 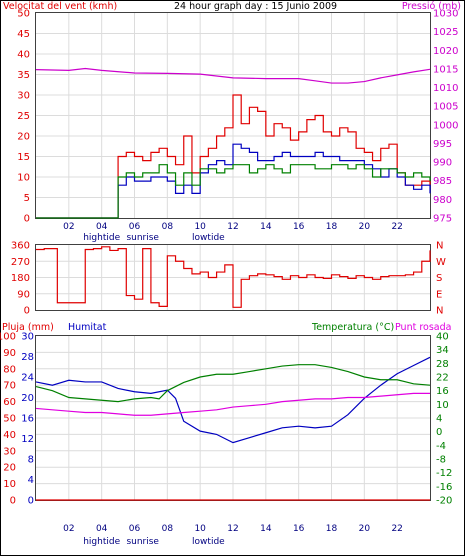 I want to click on chart2-left-tick-label: 270, so click(x=20, y=262).